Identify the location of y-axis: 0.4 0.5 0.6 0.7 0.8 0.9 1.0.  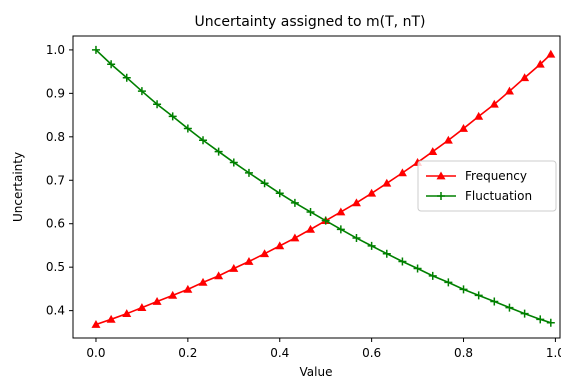
(59, 180).